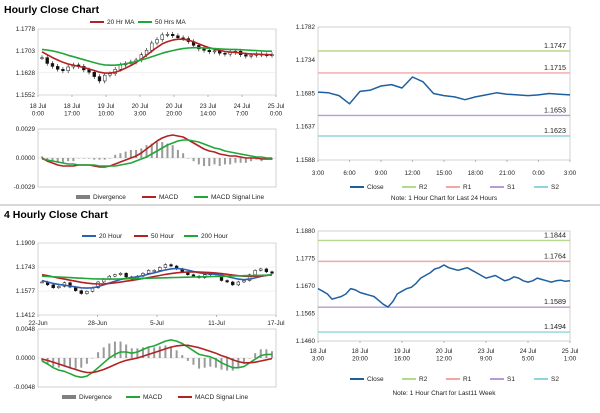  Describe the element at coordinates (555, 301) in the screenshot. I see `level-label-s1: 1.1589` at that location.